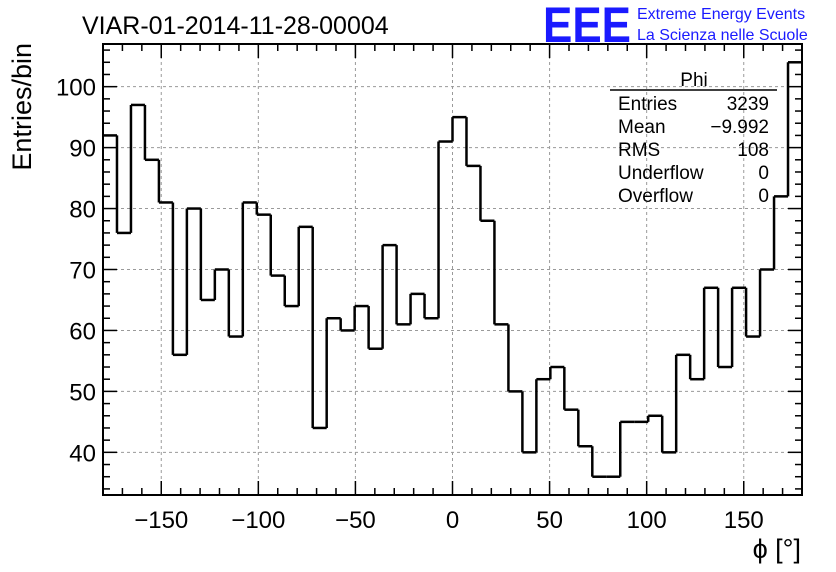  I want to click on y-tick-label: 50, so click(82, 392).